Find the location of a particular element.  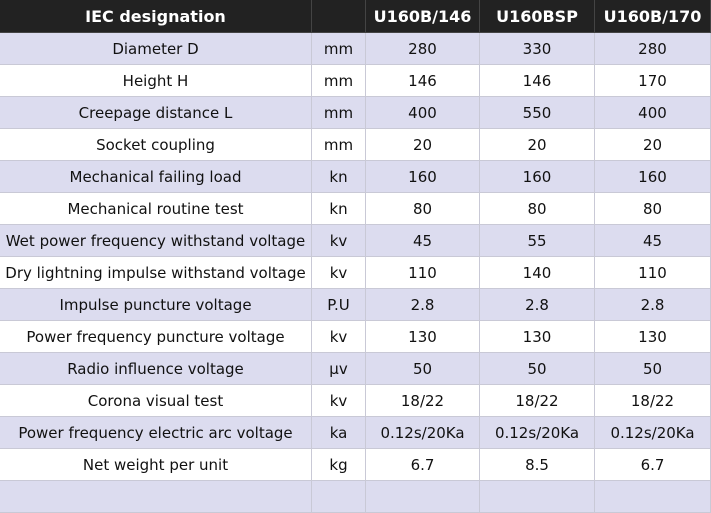

table-cell: P.U is located at coordinates (339, 305).